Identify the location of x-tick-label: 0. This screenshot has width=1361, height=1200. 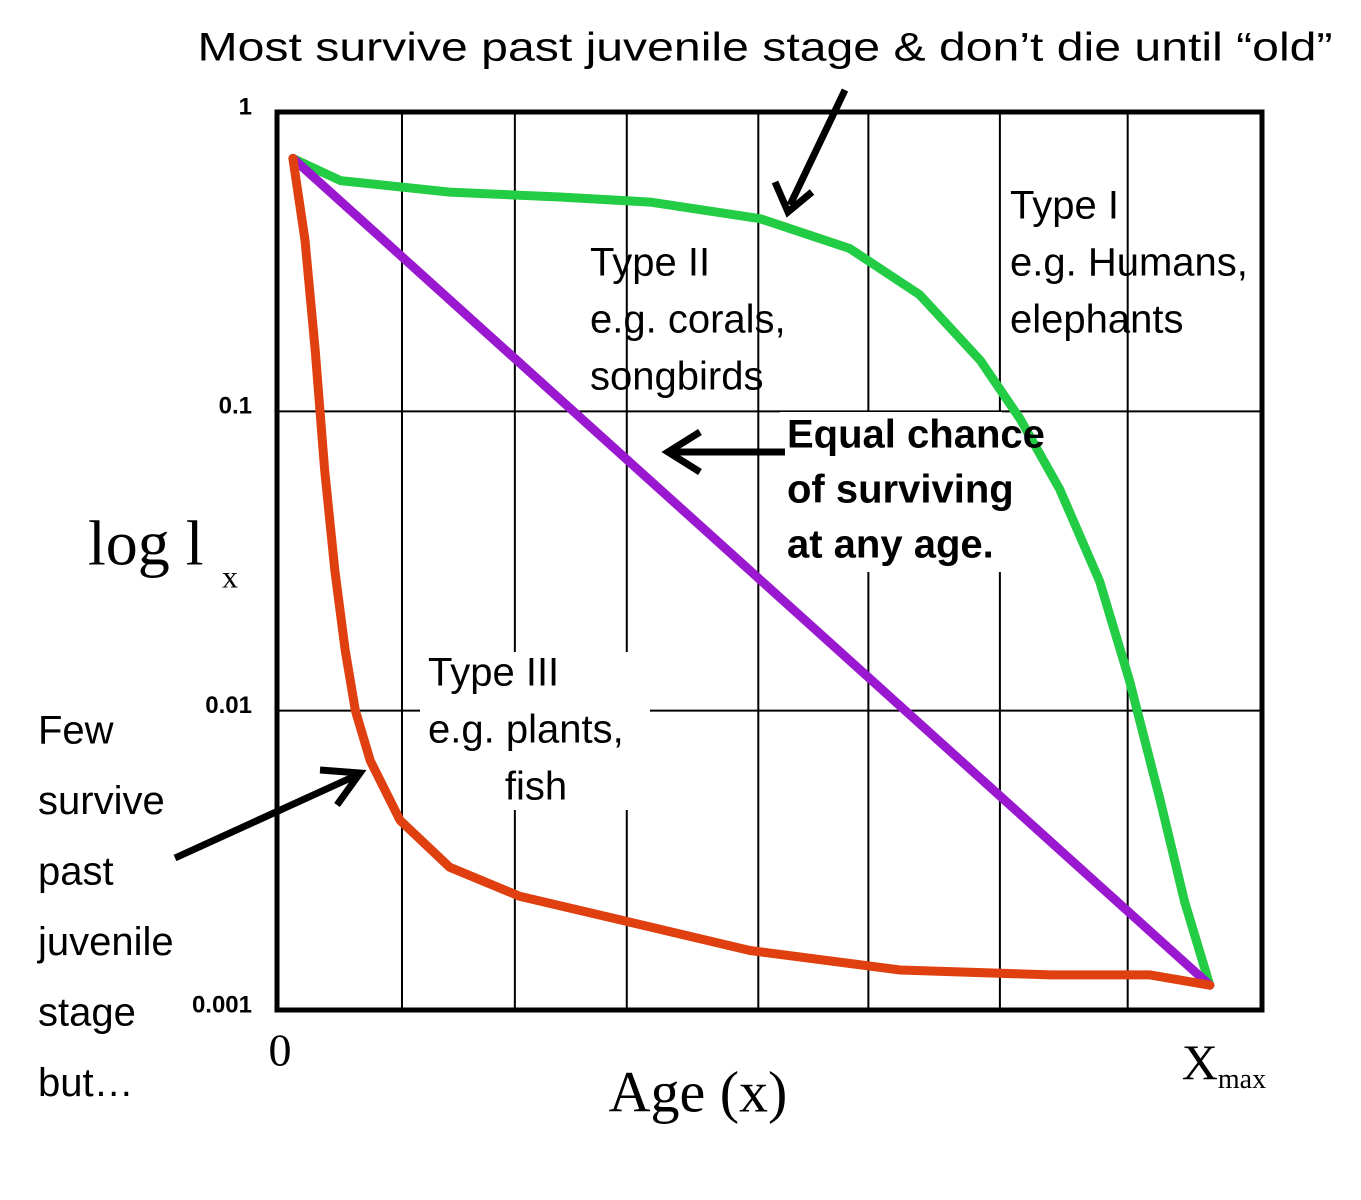
(280, 1050).